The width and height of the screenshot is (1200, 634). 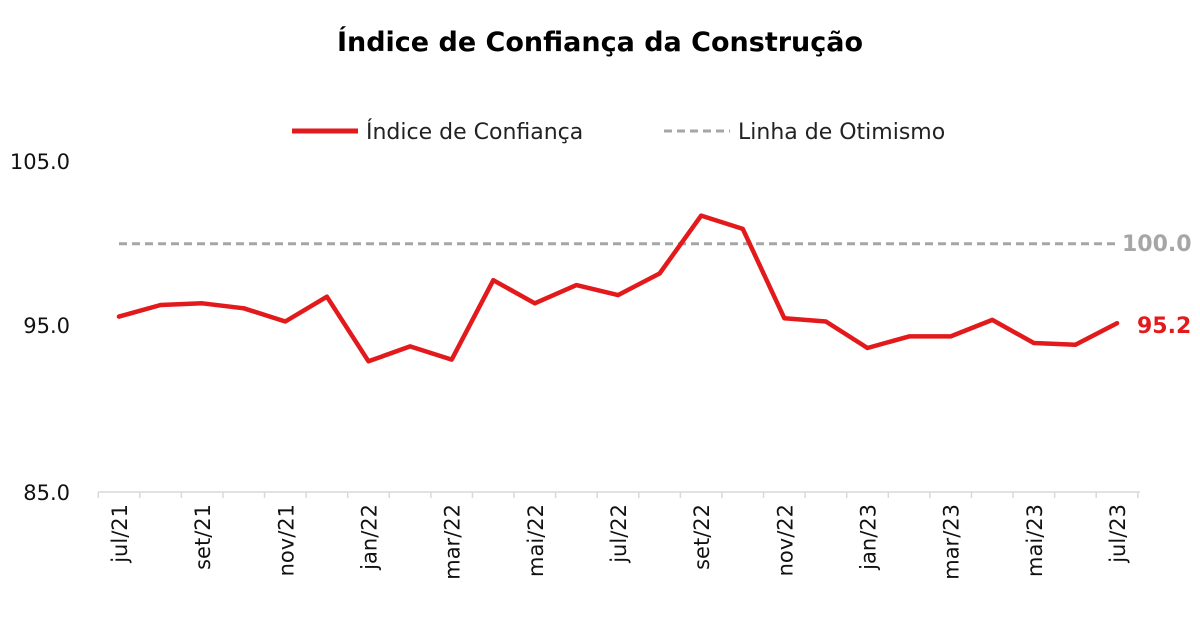 I want to click on reference-line-label: 100.0, so click(x=1157, y=244).